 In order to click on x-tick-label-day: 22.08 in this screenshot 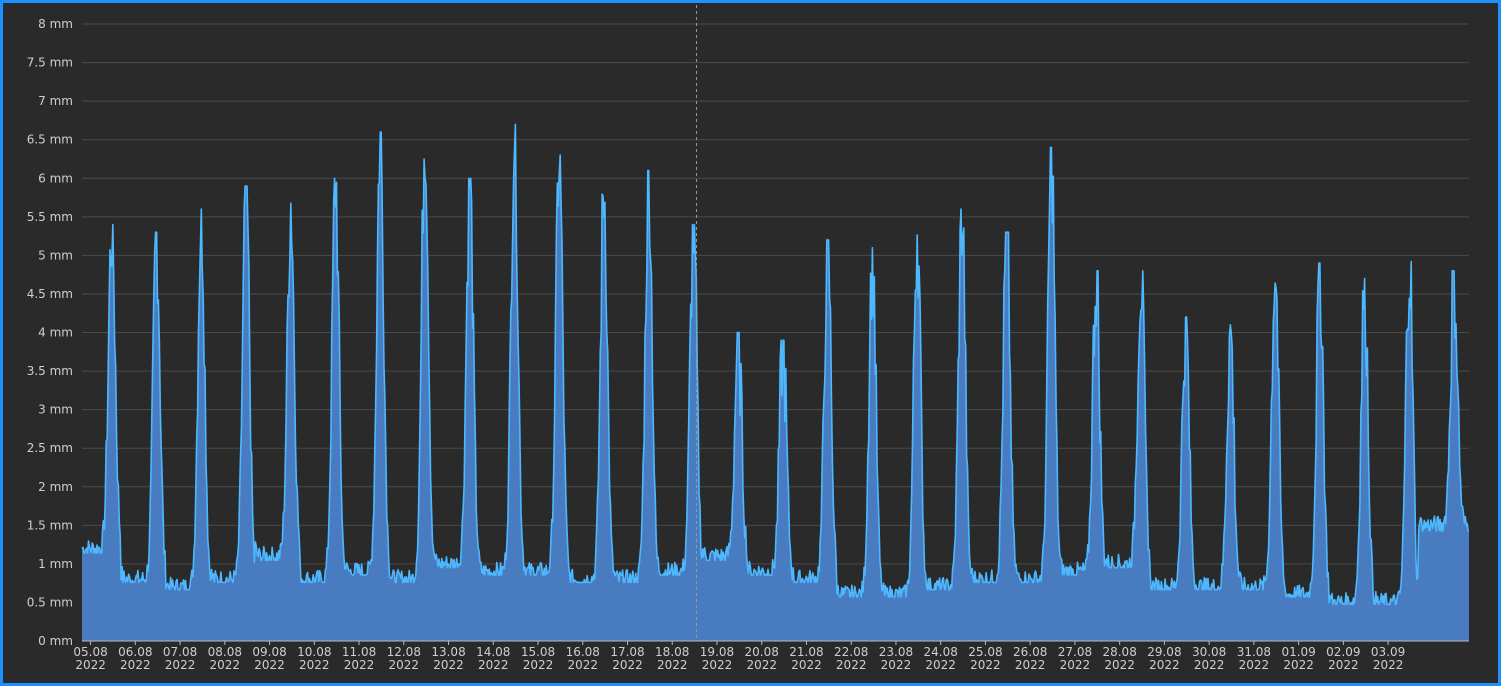, I will do `click(851, 652)`.